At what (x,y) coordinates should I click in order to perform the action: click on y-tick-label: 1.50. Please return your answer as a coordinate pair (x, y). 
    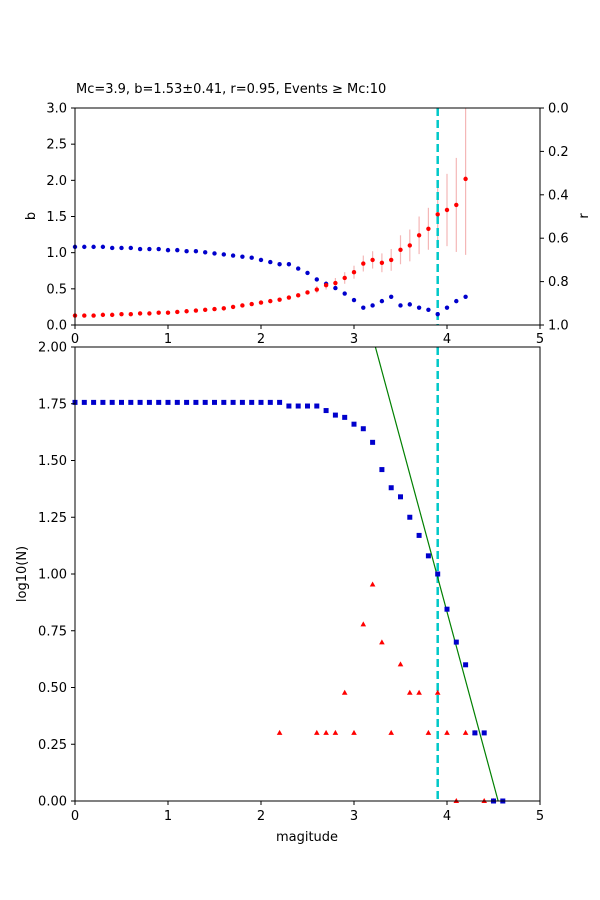
    Looking at the image, I should click on (52, 461).